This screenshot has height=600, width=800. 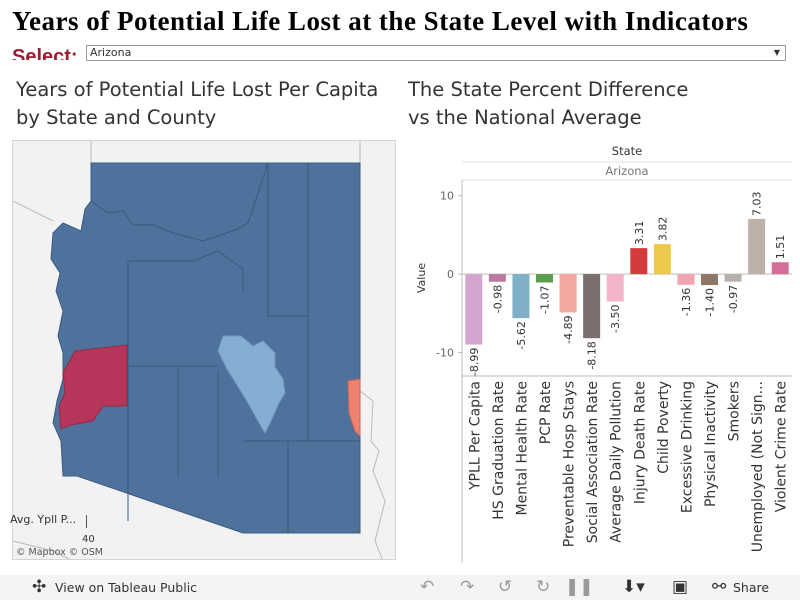 I want to click on y-tick-label-0: 10, so click(x=447, y=196).